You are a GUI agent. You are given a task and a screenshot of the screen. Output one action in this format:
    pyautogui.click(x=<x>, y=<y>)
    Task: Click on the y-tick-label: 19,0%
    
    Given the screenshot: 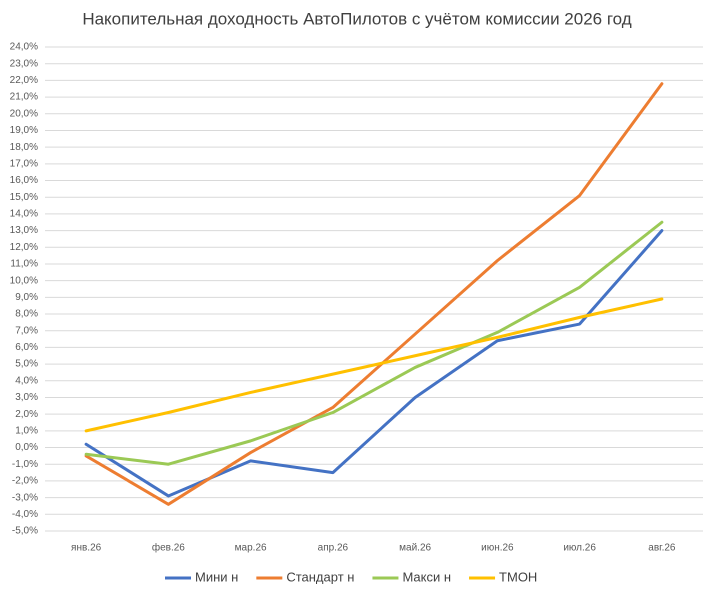 What is the action you would take?
    pyautogui.click(x=24, y=130)
    